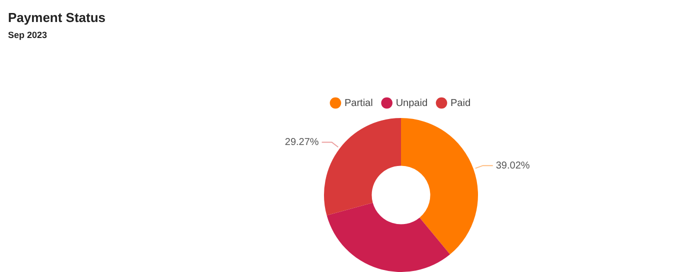  Describe the element at coordinates (301, 142) in the screenshot. I see `data-label: 29.27%` at that location.